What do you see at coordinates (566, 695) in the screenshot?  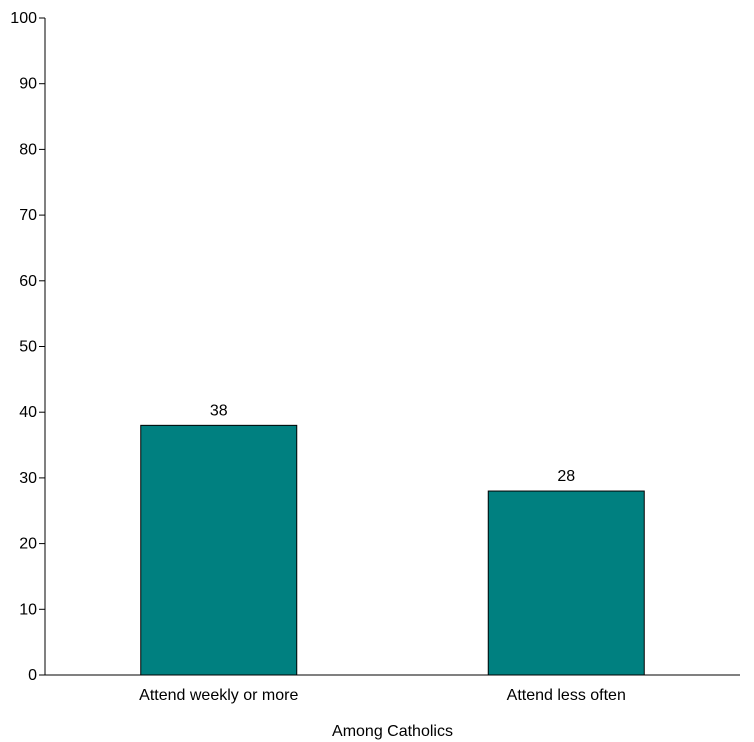 I see `category-label-2: Attend less often` at bounding box center [566, 695].